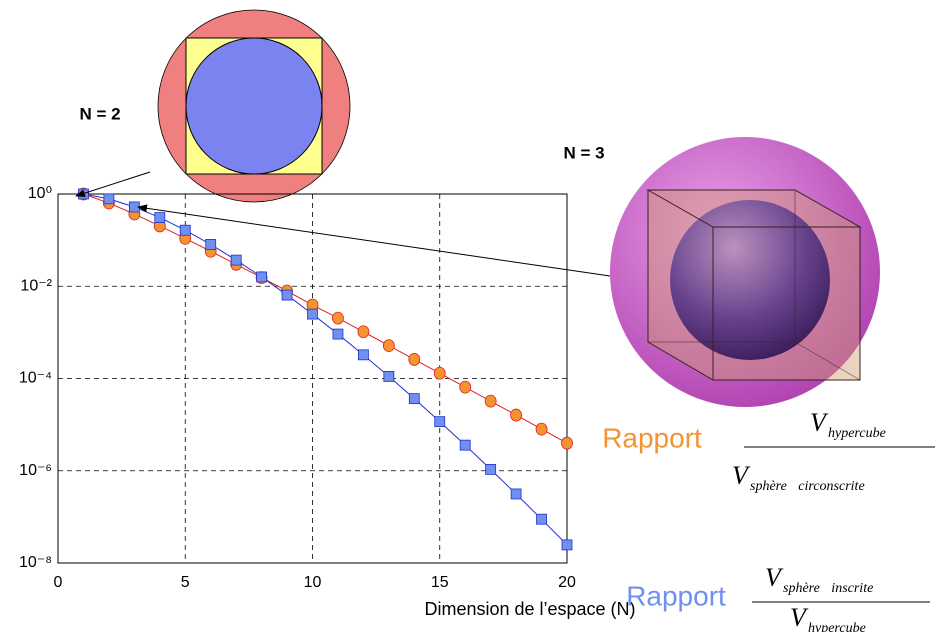 The width and height of the screenshot is (937, 637). Describe the element at coordinates (35, 562) in the screenshot. I see `y-tick-label: 10⁻⁸` at that location.